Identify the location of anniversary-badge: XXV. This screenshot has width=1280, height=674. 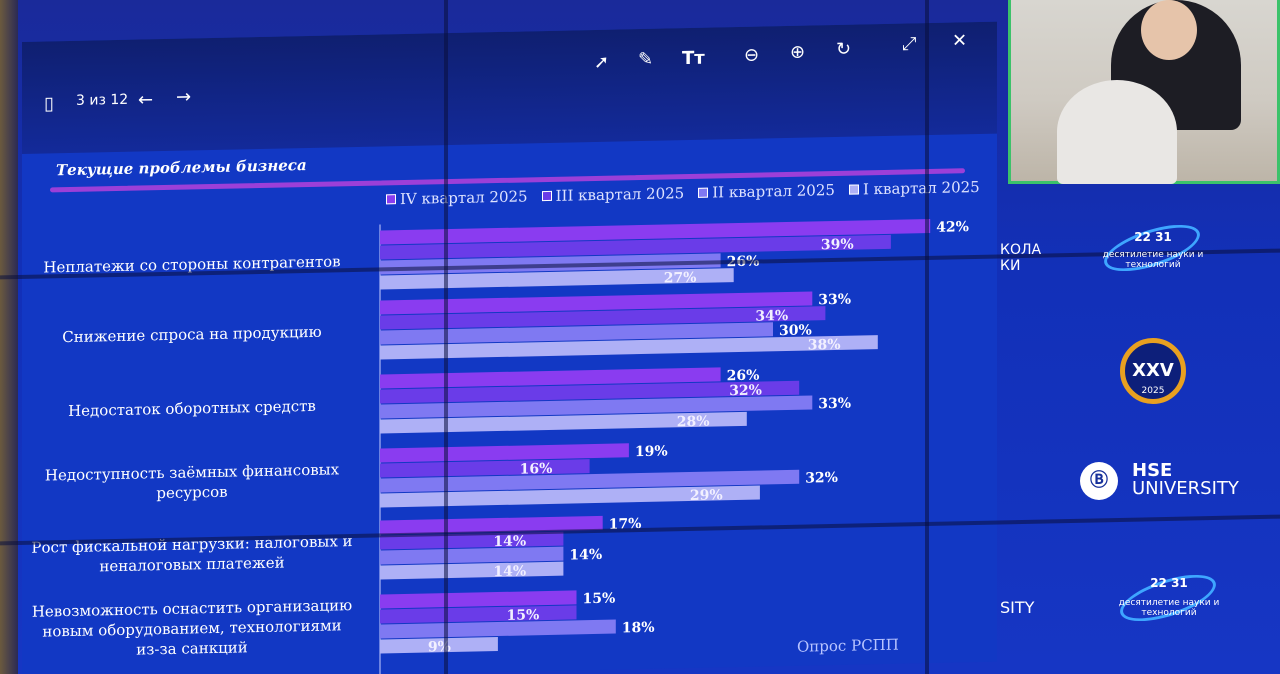
(1153, 371).